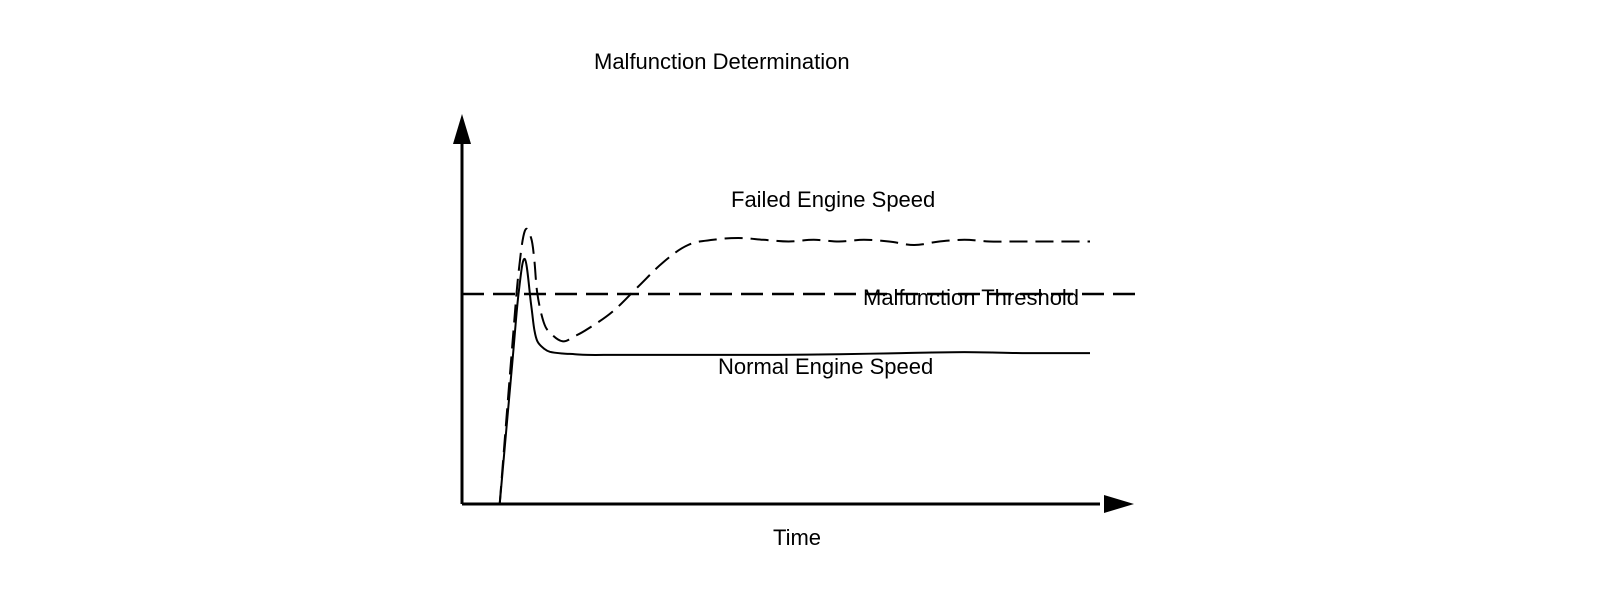 The image size is (1600, 604). What do you see at coordinates (462, 129) in the screenshot?
I see `y-axis-arrow-icon` at bounding box center [462, 129].